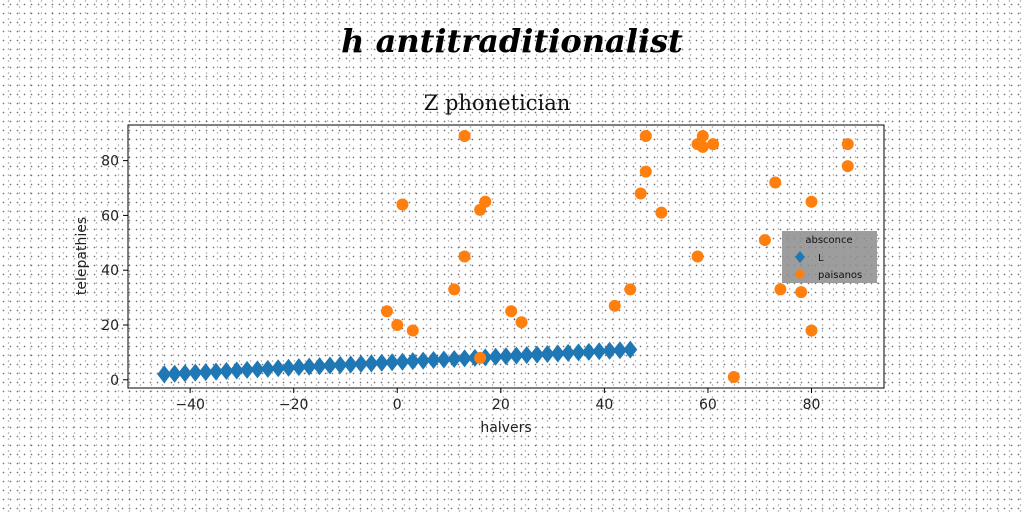 Image resolution: width=1024 pixels, height=512 pixels. What do you see at coordinates (512, 41) in the screenshot?
I see `figure-title: h antitraditionalist` at bounding box center [512, 41].